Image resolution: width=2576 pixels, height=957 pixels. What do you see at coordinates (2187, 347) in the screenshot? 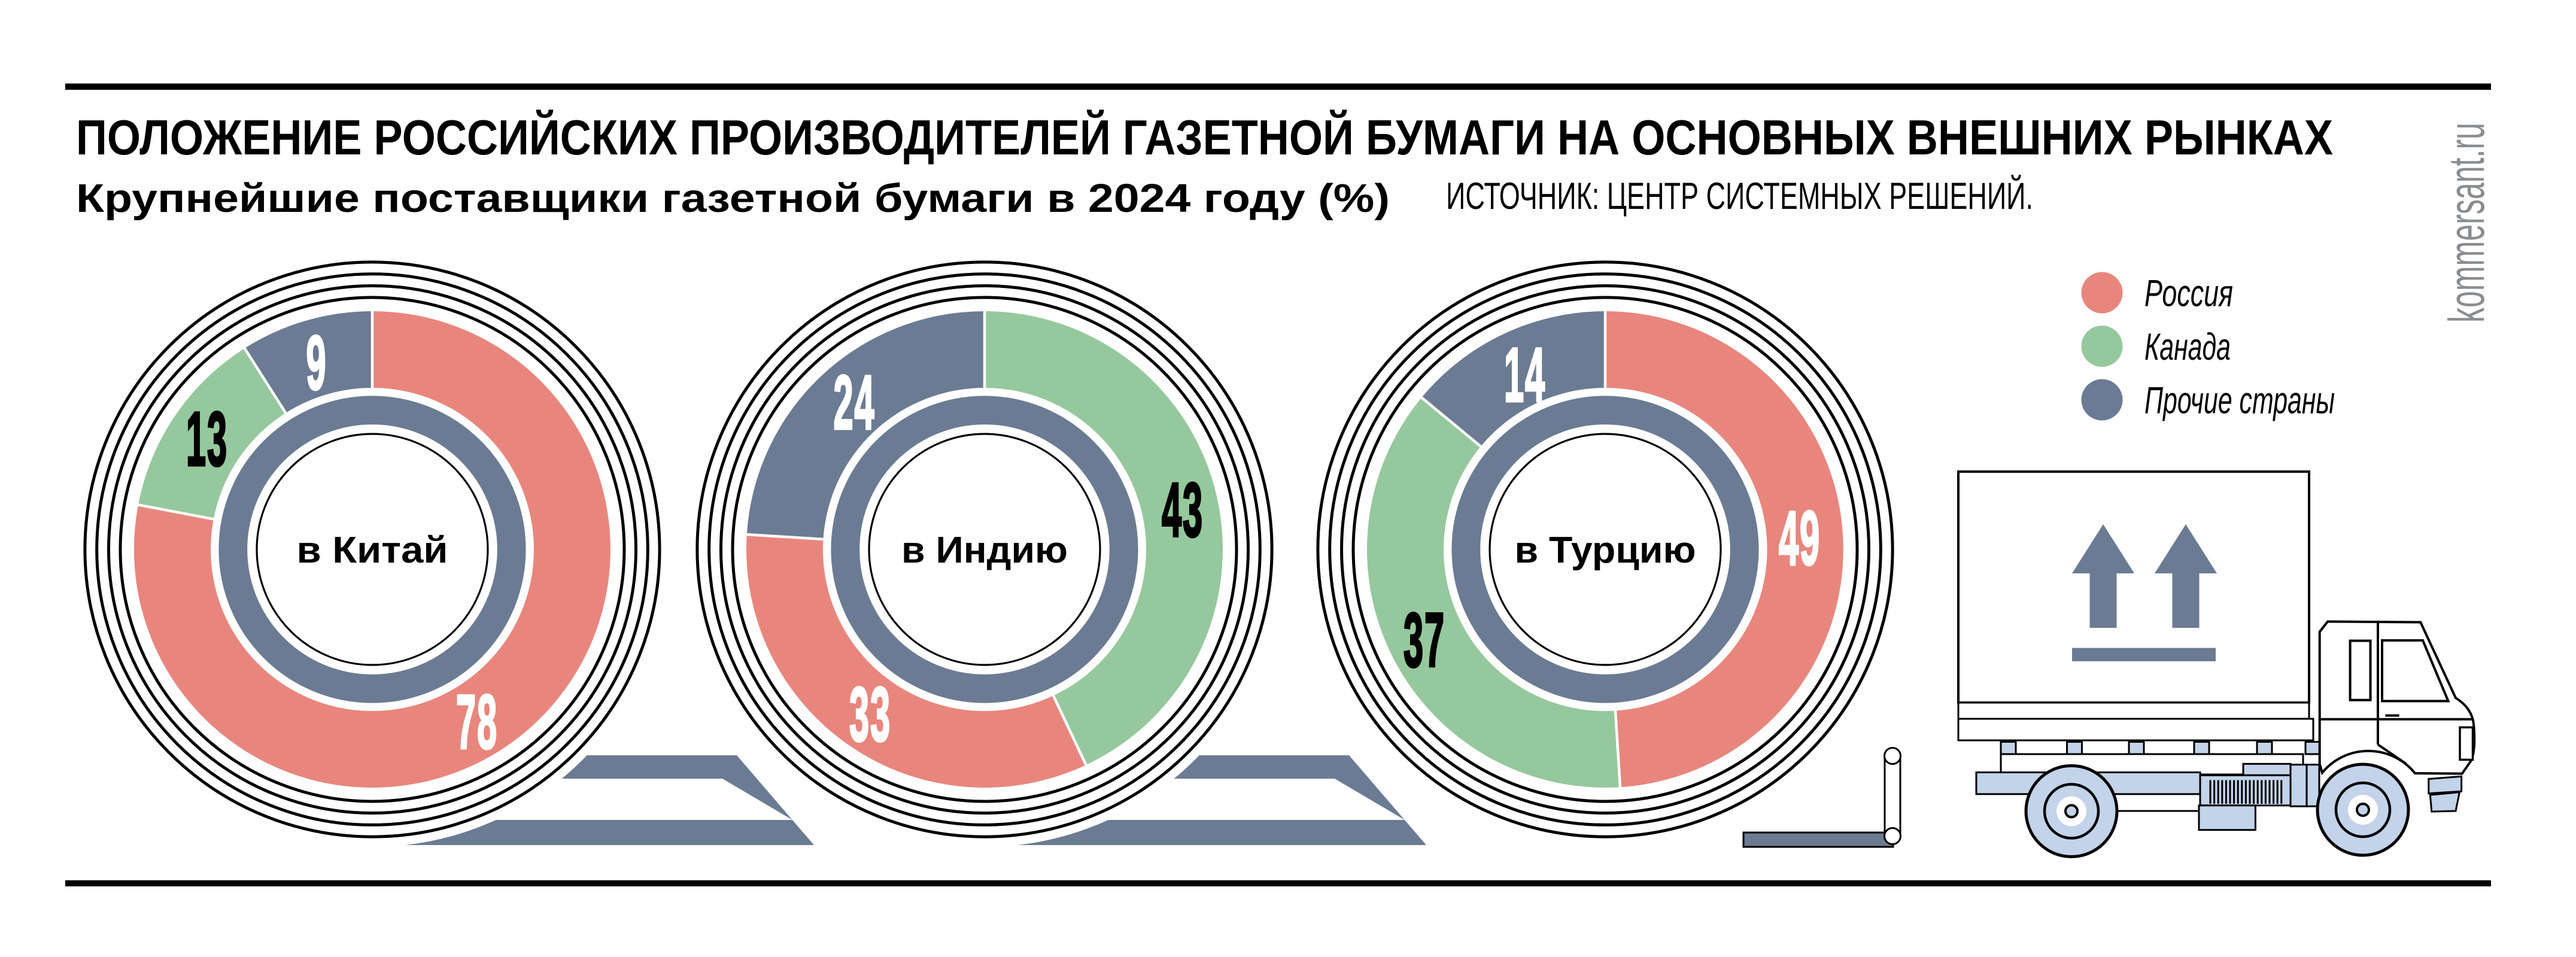
I see `svg-text: Канада` at bounding box center [2187, 347].